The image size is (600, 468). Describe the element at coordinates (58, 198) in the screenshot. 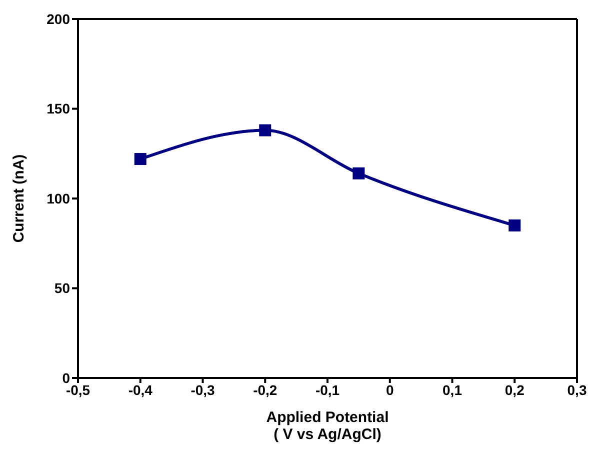

I see `y-tick-label: 100` at that location.